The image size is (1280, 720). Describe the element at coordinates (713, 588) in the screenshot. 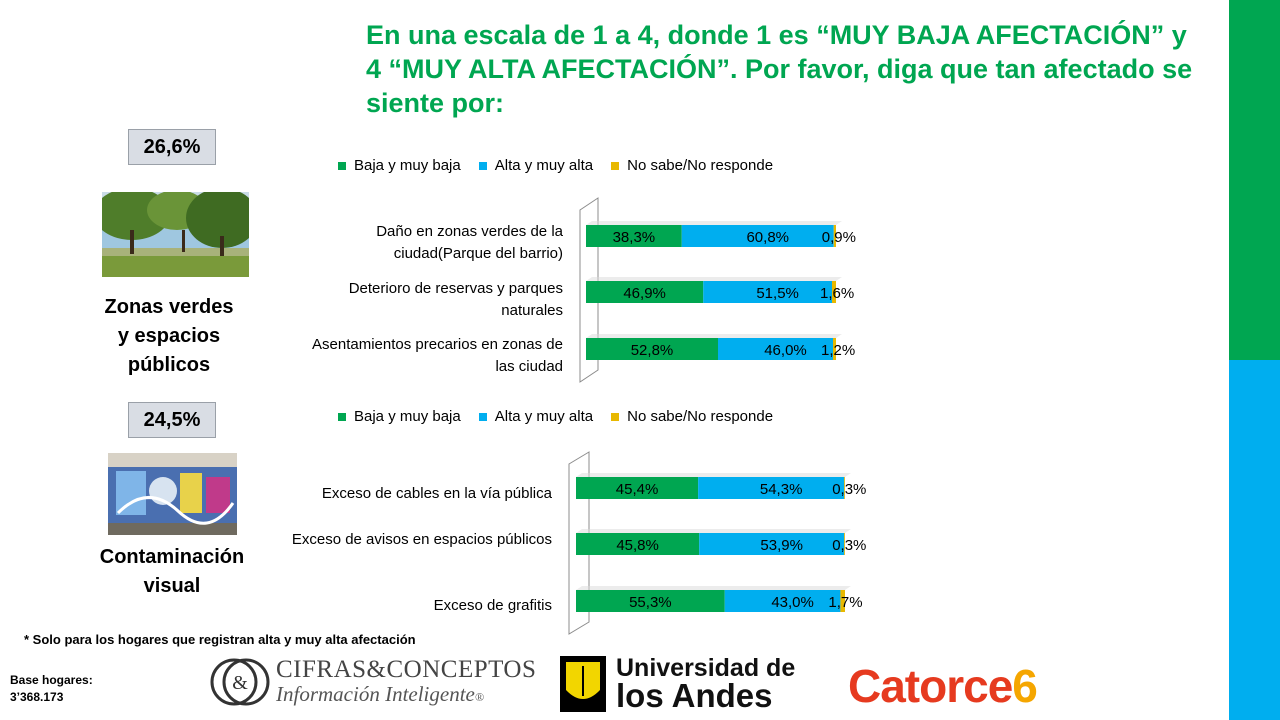

I see `chart-2-bar-3-top` at that location.